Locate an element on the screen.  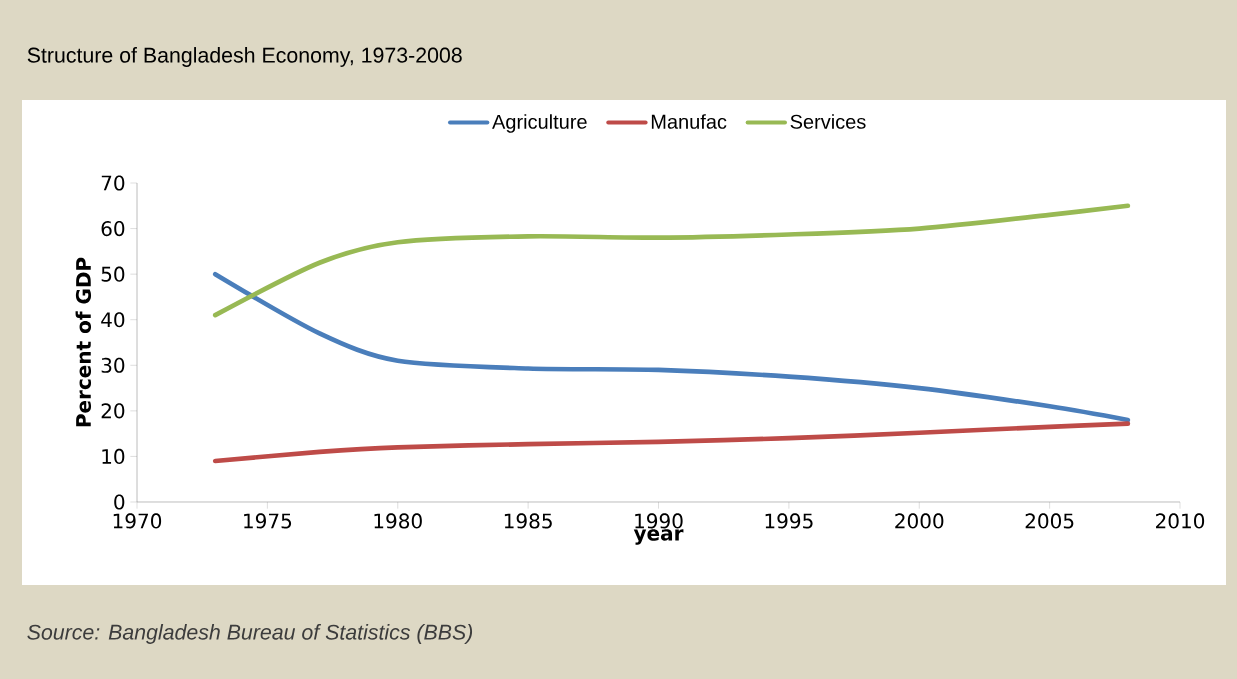
x-tick-label: 1970 is located at coordinates (137, 521).